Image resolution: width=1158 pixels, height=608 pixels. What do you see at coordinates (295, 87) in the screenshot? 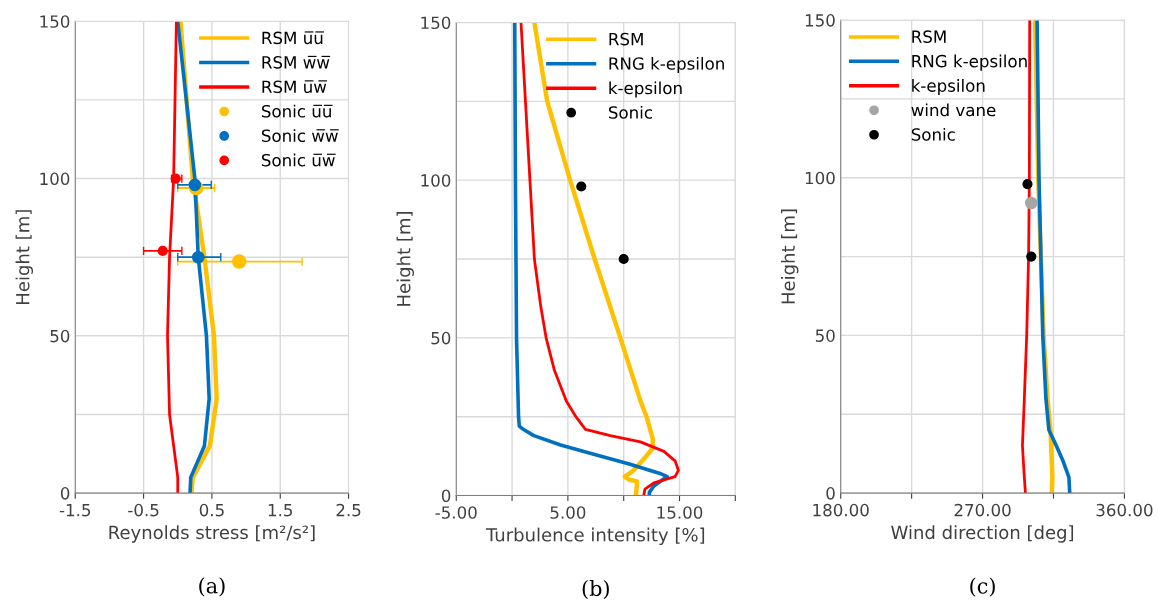
I see `legend-label: RSM u̅w̅` at bounding box center [295, 87].